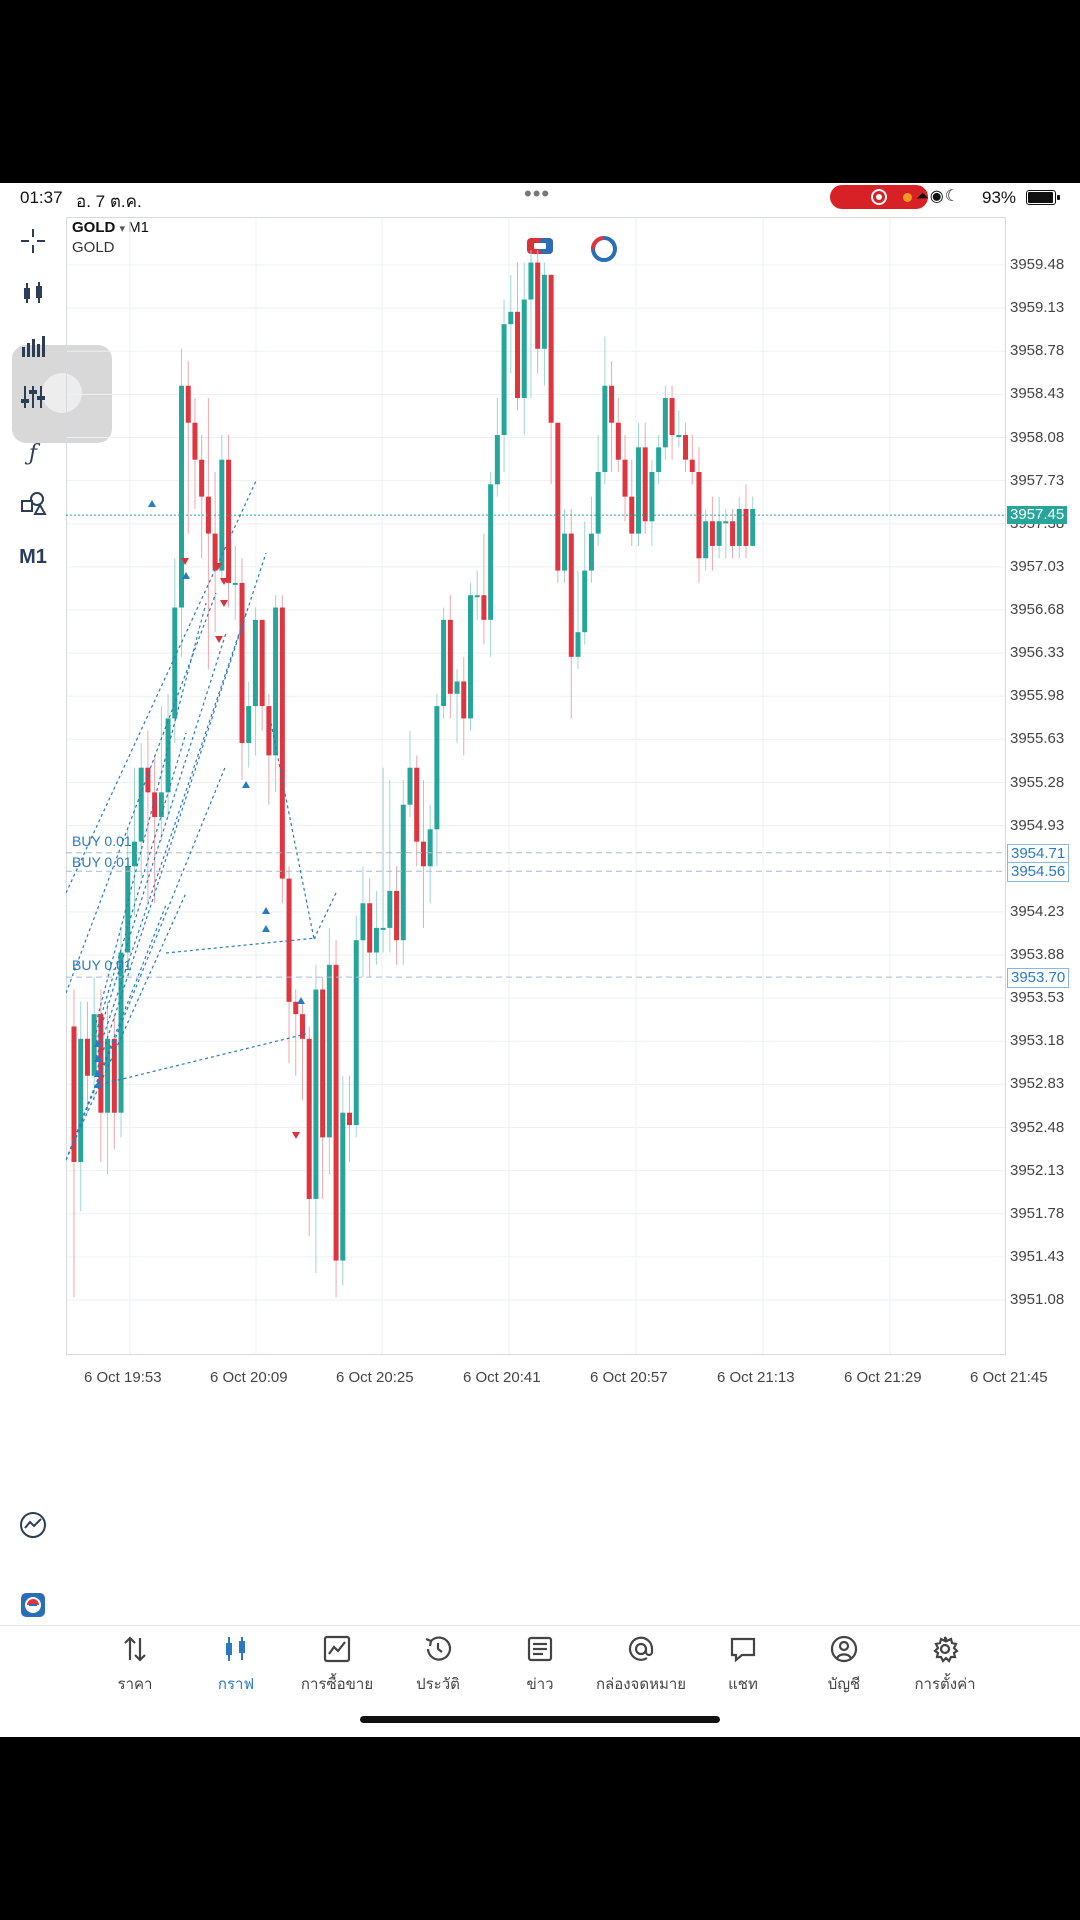 This screenshot has height=1920, width=1080. Describe the element at coordinates (945, 1661) in the screenshot. I see `nav-settings: การตั้งค่า` at that location.